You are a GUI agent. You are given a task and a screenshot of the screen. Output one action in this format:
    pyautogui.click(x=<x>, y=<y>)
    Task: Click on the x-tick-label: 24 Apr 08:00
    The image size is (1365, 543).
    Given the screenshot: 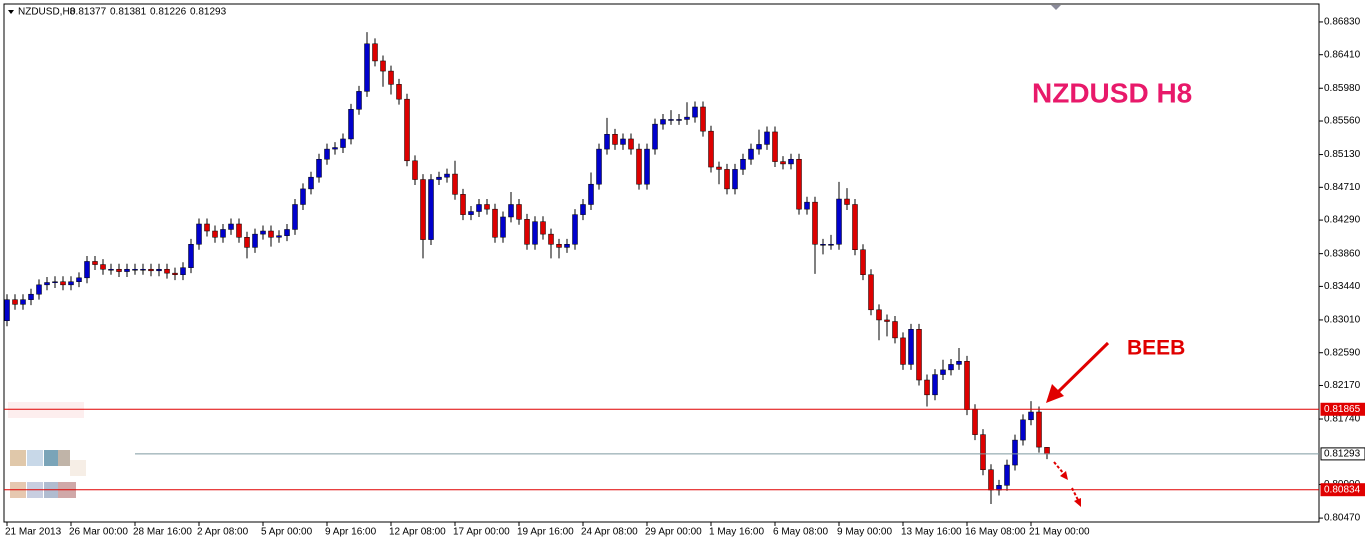 What is the action you would take?
    pyautogui.click(x=609, y=532)
    